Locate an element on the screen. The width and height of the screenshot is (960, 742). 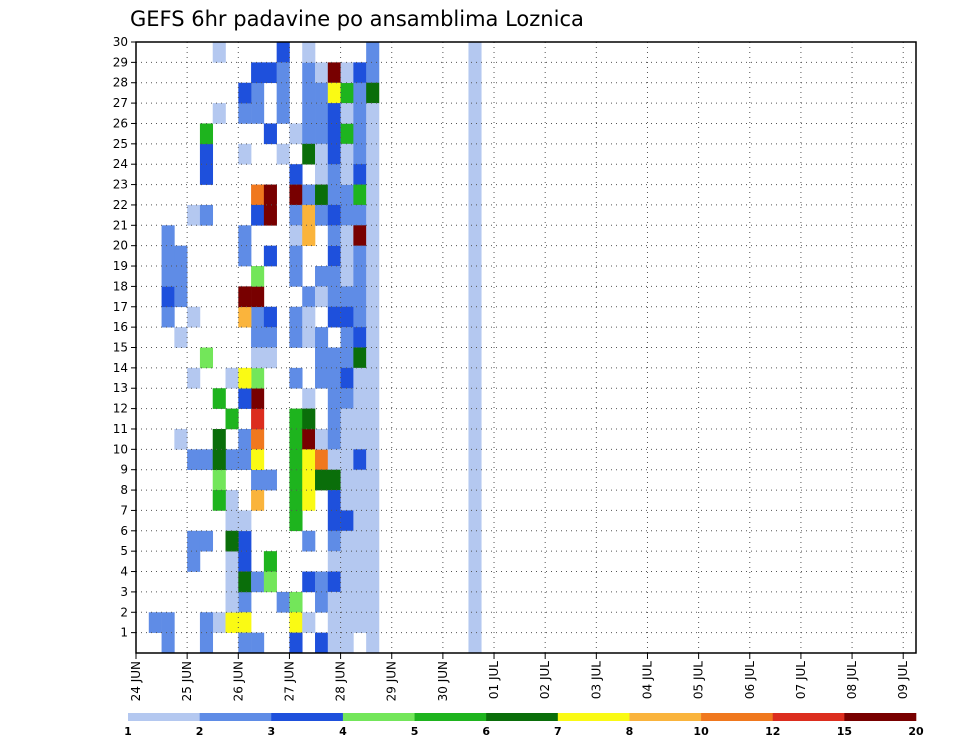
legend-label: 6 is located at coordinates (486, 731).